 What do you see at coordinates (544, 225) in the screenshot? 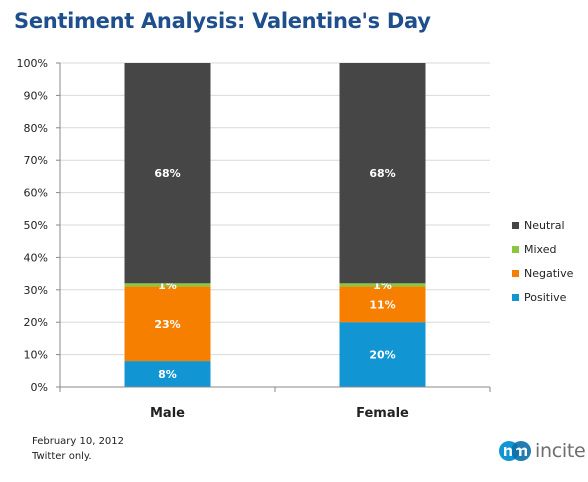
I see `legend-label: Neutral` at bounding box center [544, 225].